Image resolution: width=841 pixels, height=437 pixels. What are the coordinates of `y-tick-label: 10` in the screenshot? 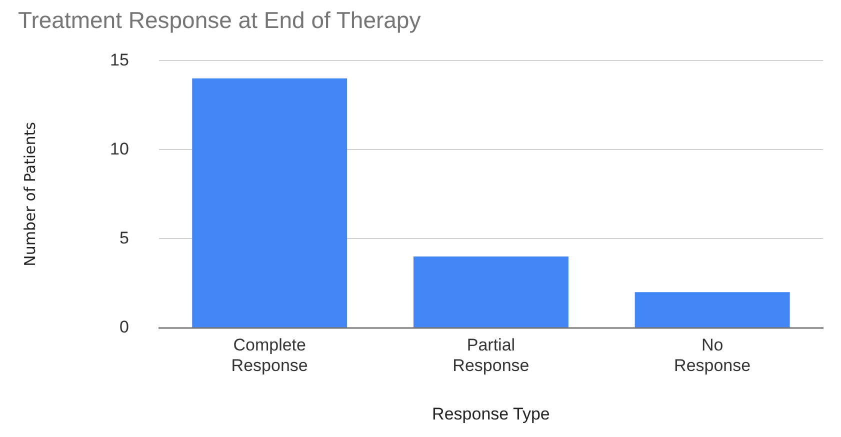 It's located at (119, 148).